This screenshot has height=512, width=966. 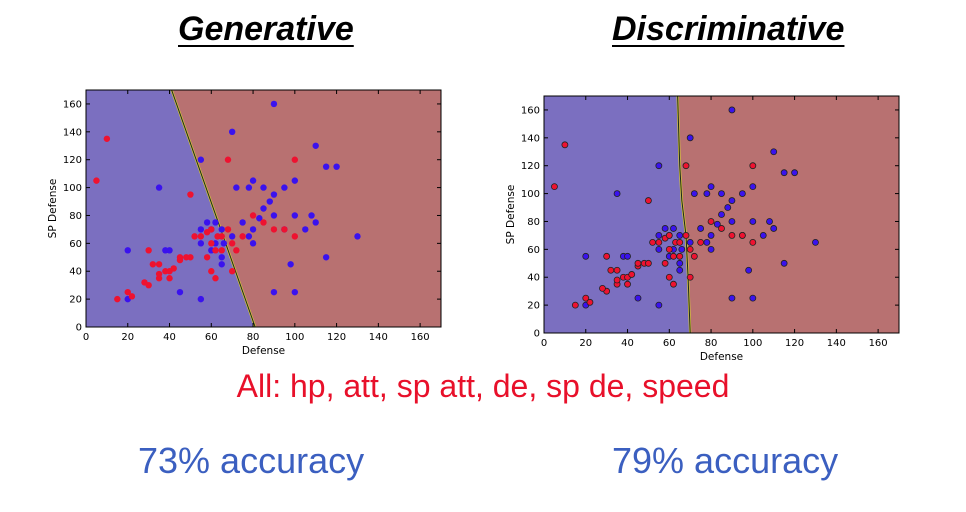 I want to click on y-tick-label: 40, so click(x=533, y=278).